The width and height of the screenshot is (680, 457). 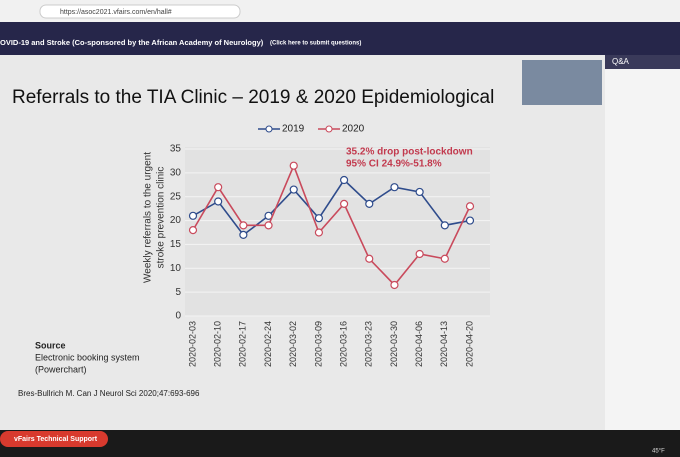 I want to click on video, so click(x=562, y=82).